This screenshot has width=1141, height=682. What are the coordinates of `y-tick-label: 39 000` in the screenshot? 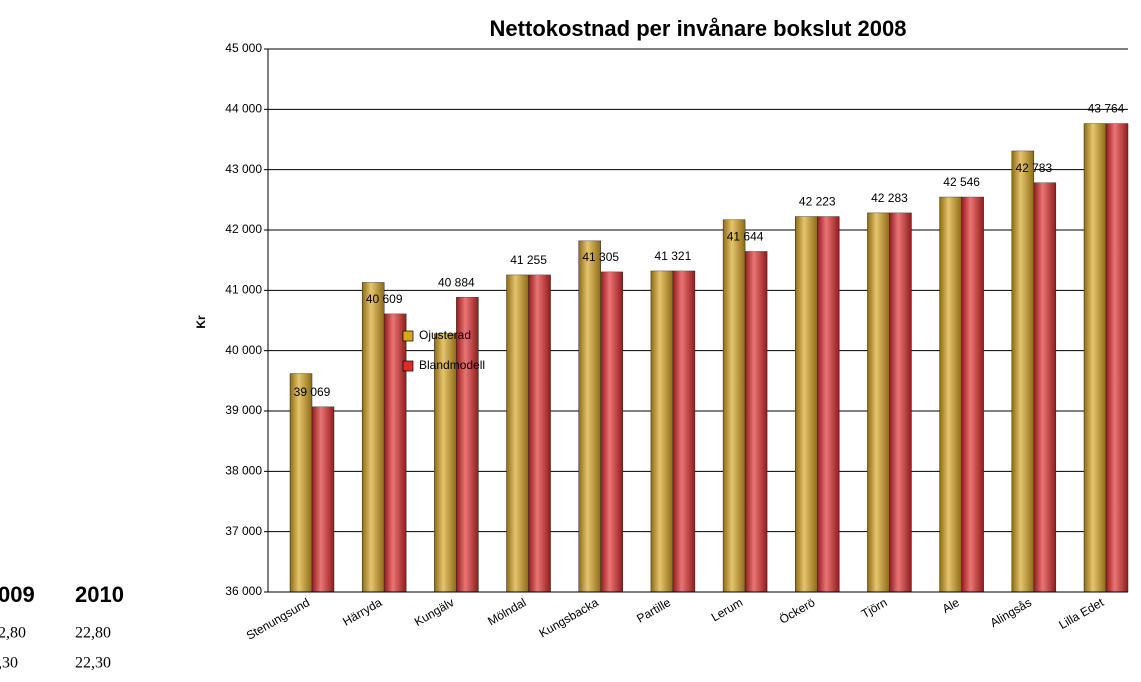 It's located at (243, 410).